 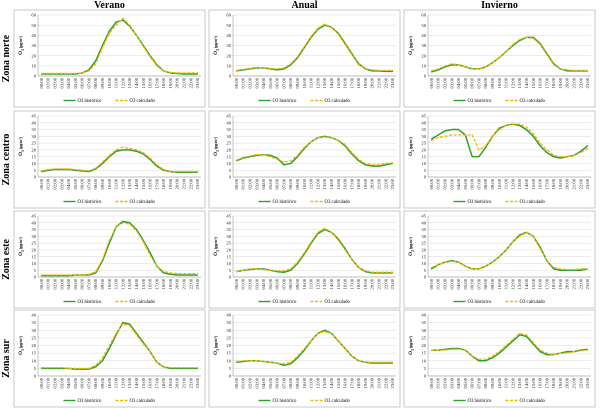 What do you see at coordinates (277, 283) in the screenshot?
I see `x-tick-label: 06:00` at bounding box center [277, 283].